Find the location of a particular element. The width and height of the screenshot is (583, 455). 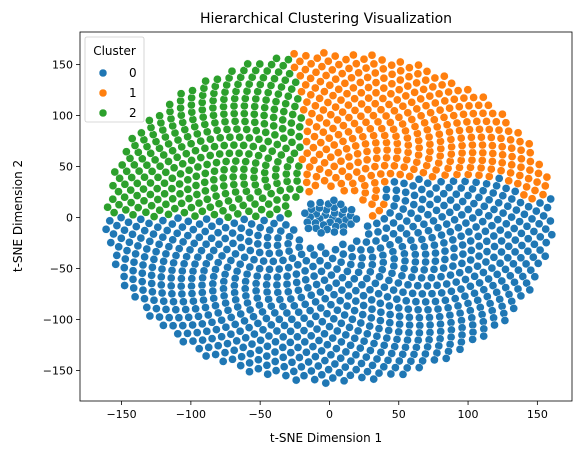

legend-entry-0: 0 is located at coordinates (117, 73).